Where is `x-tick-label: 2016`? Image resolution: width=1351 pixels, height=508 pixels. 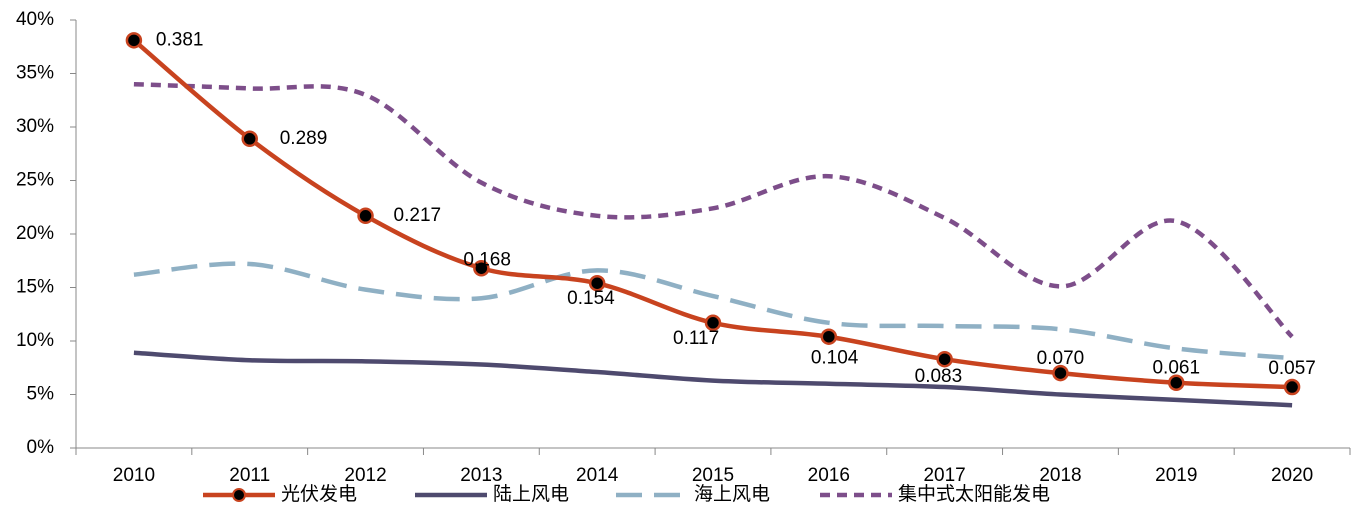 x-tick-label: 2016 is located at coordinates (829, 475).